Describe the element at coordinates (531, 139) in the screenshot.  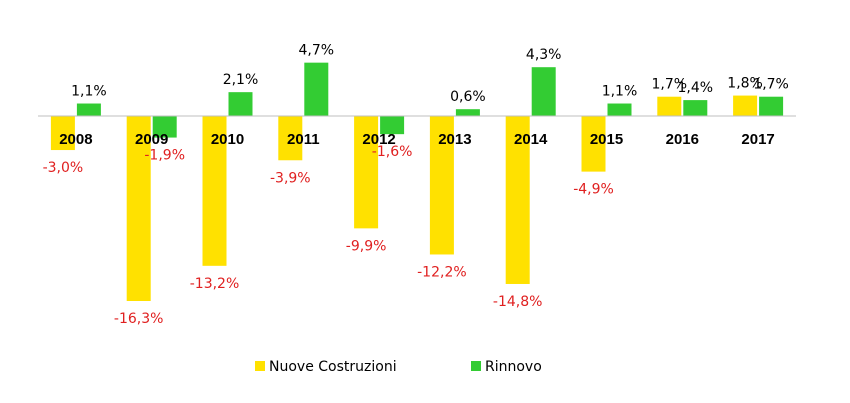
I see `x-tick-label-2014: 2014` at that location.